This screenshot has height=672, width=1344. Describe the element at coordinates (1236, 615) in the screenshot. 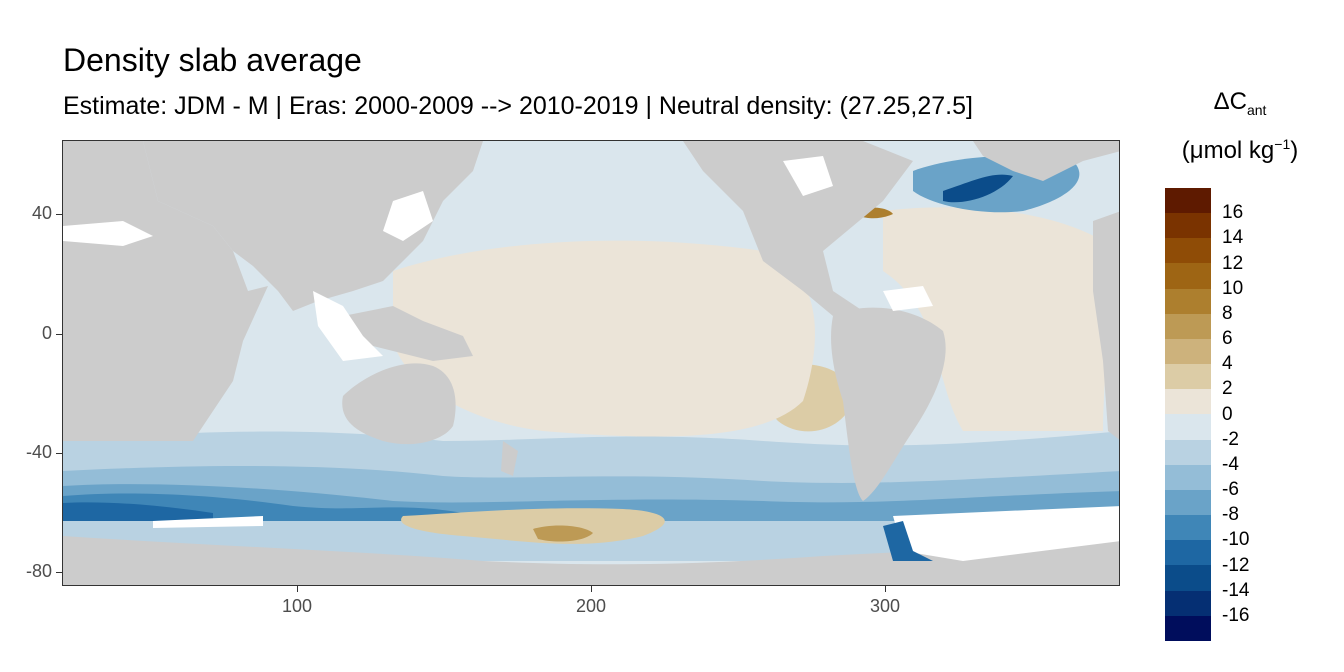

I see `legend-label: -16` at that location.